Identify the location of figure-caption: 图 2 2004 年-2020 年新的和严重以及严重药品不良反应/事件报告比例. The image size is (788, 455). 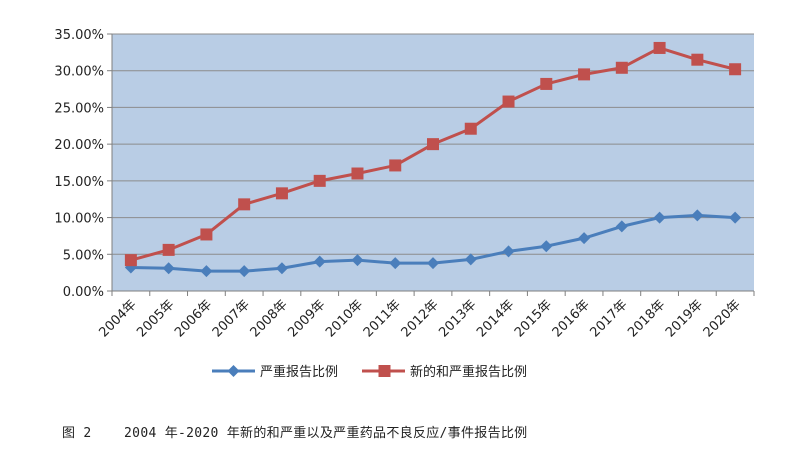
(295, 433).